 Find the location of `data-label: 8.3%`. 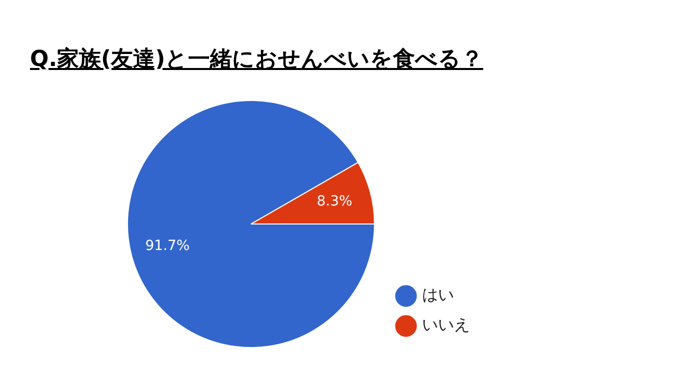

data-label: 8.3% is located at coordinates (334, 201).